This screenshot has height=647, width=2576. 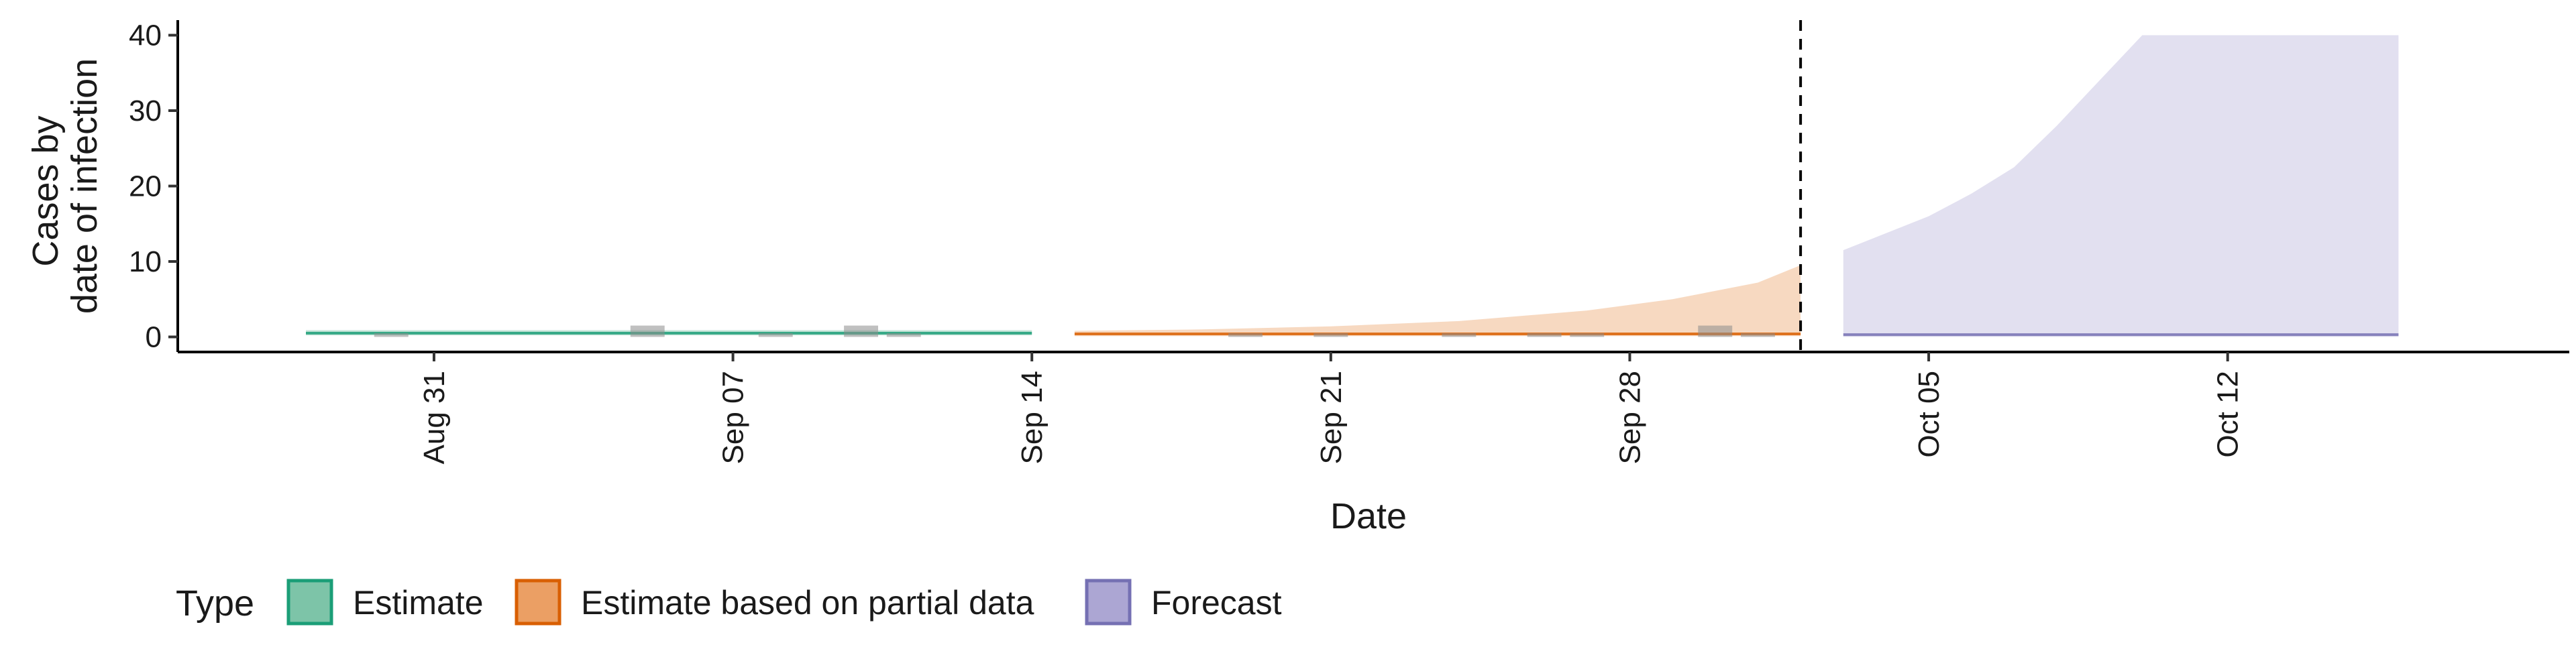 What do you see at coordinates (1331, 417) in the screenshot?
I see `x-tick-label-sep-21: Sep 21` at bounding box center [1331, 417].